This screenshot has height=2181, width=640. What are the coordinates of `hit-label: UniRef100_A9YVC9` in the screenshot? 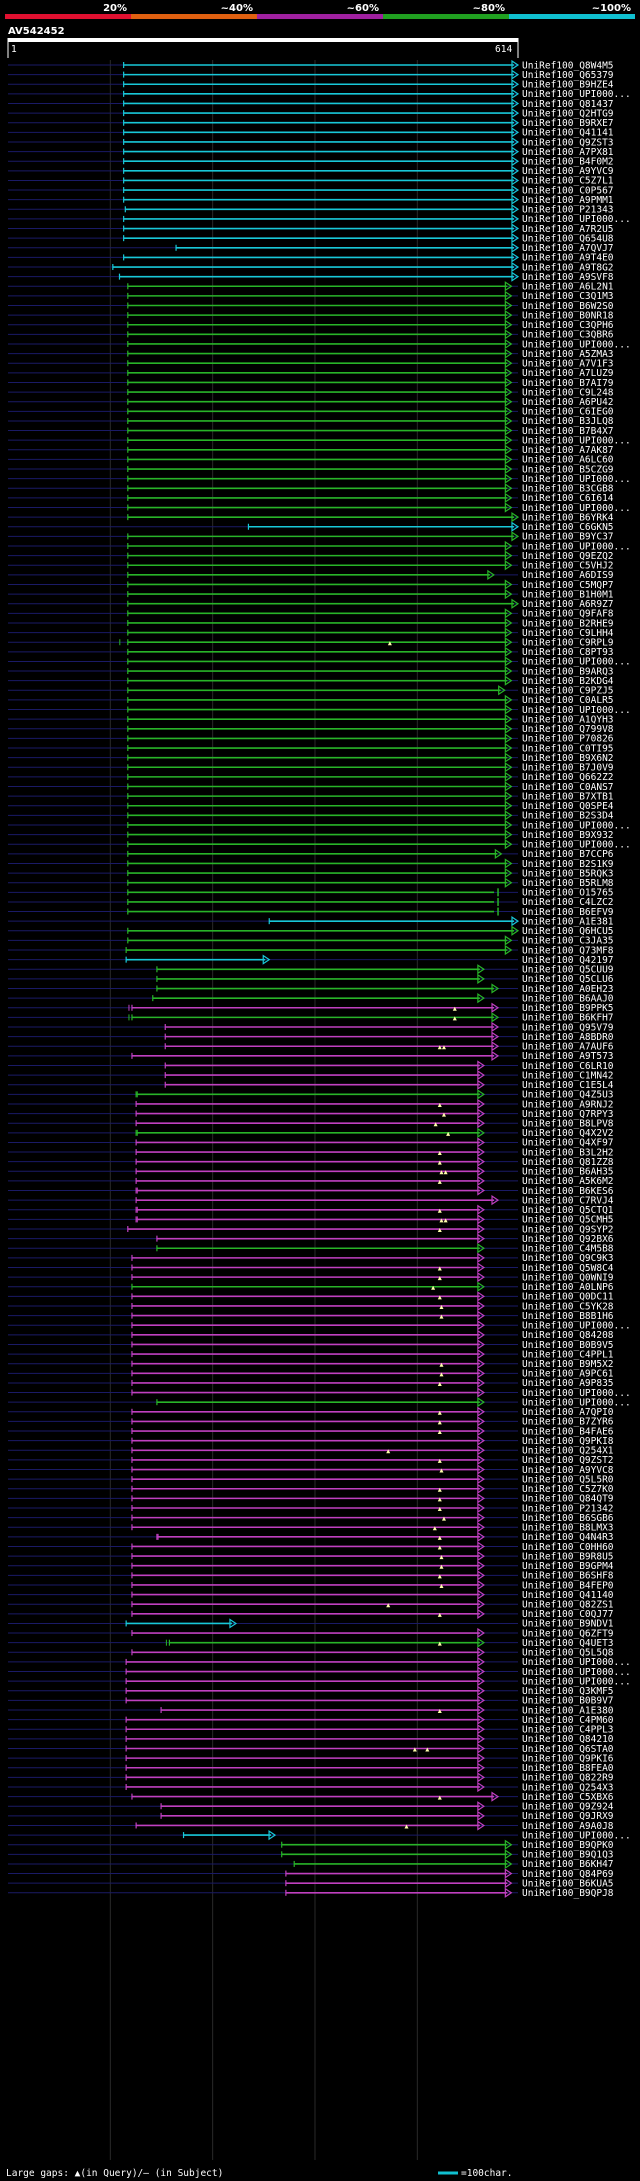 It's located at (568, 171).